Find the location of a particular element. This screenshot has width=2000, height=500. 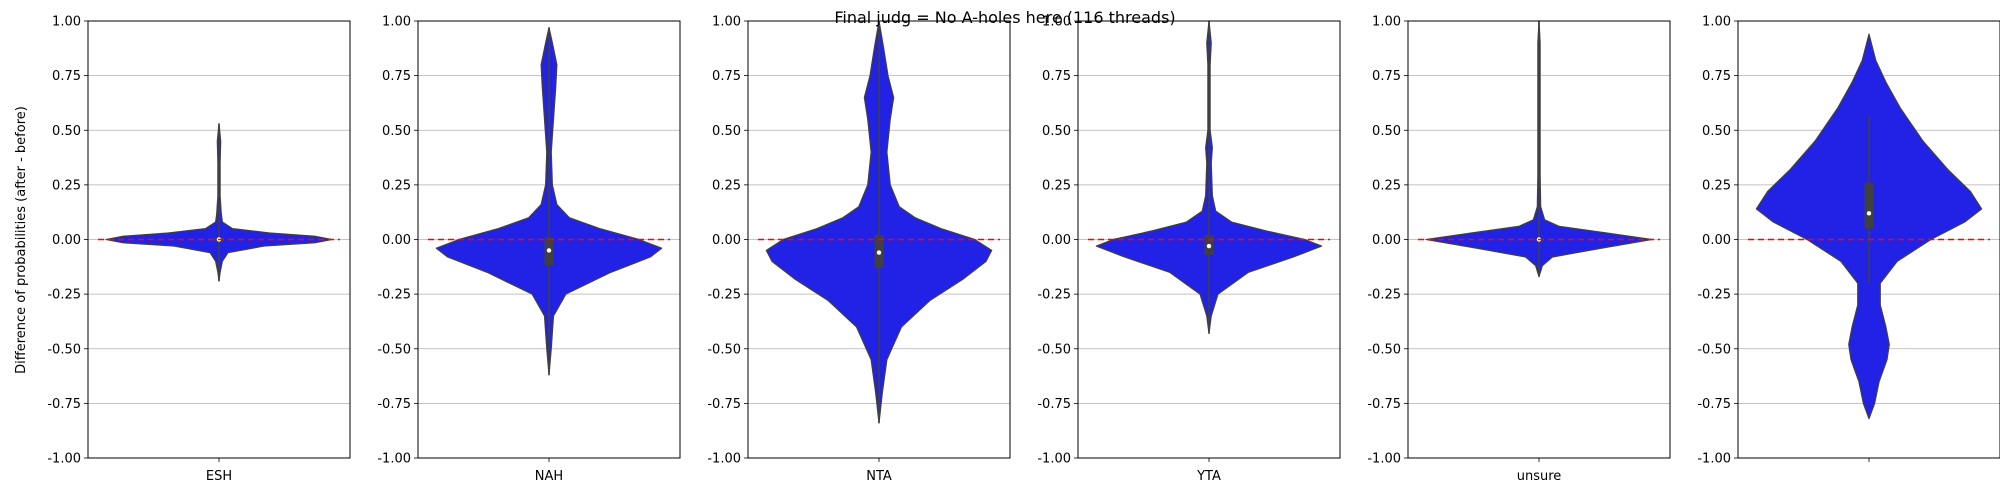

x-tick-label: ESH is located at coordinates (219, 476).